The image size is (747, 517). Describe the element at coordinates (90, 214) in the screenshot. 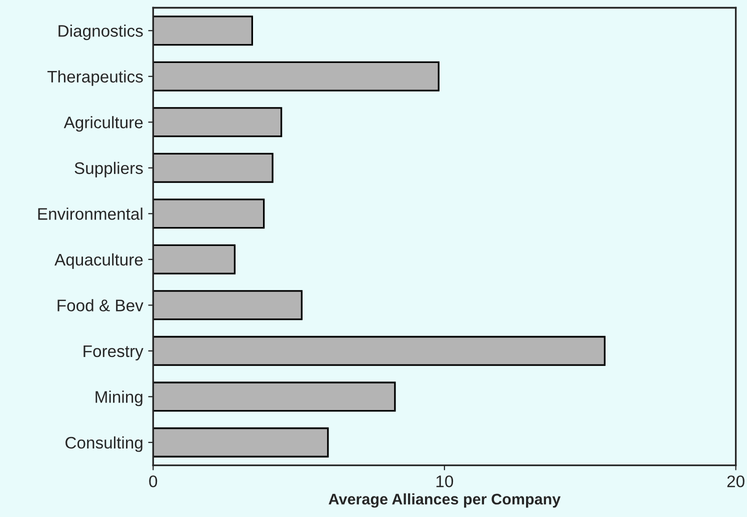

I see `y-tick-label: Environmental` at that location.